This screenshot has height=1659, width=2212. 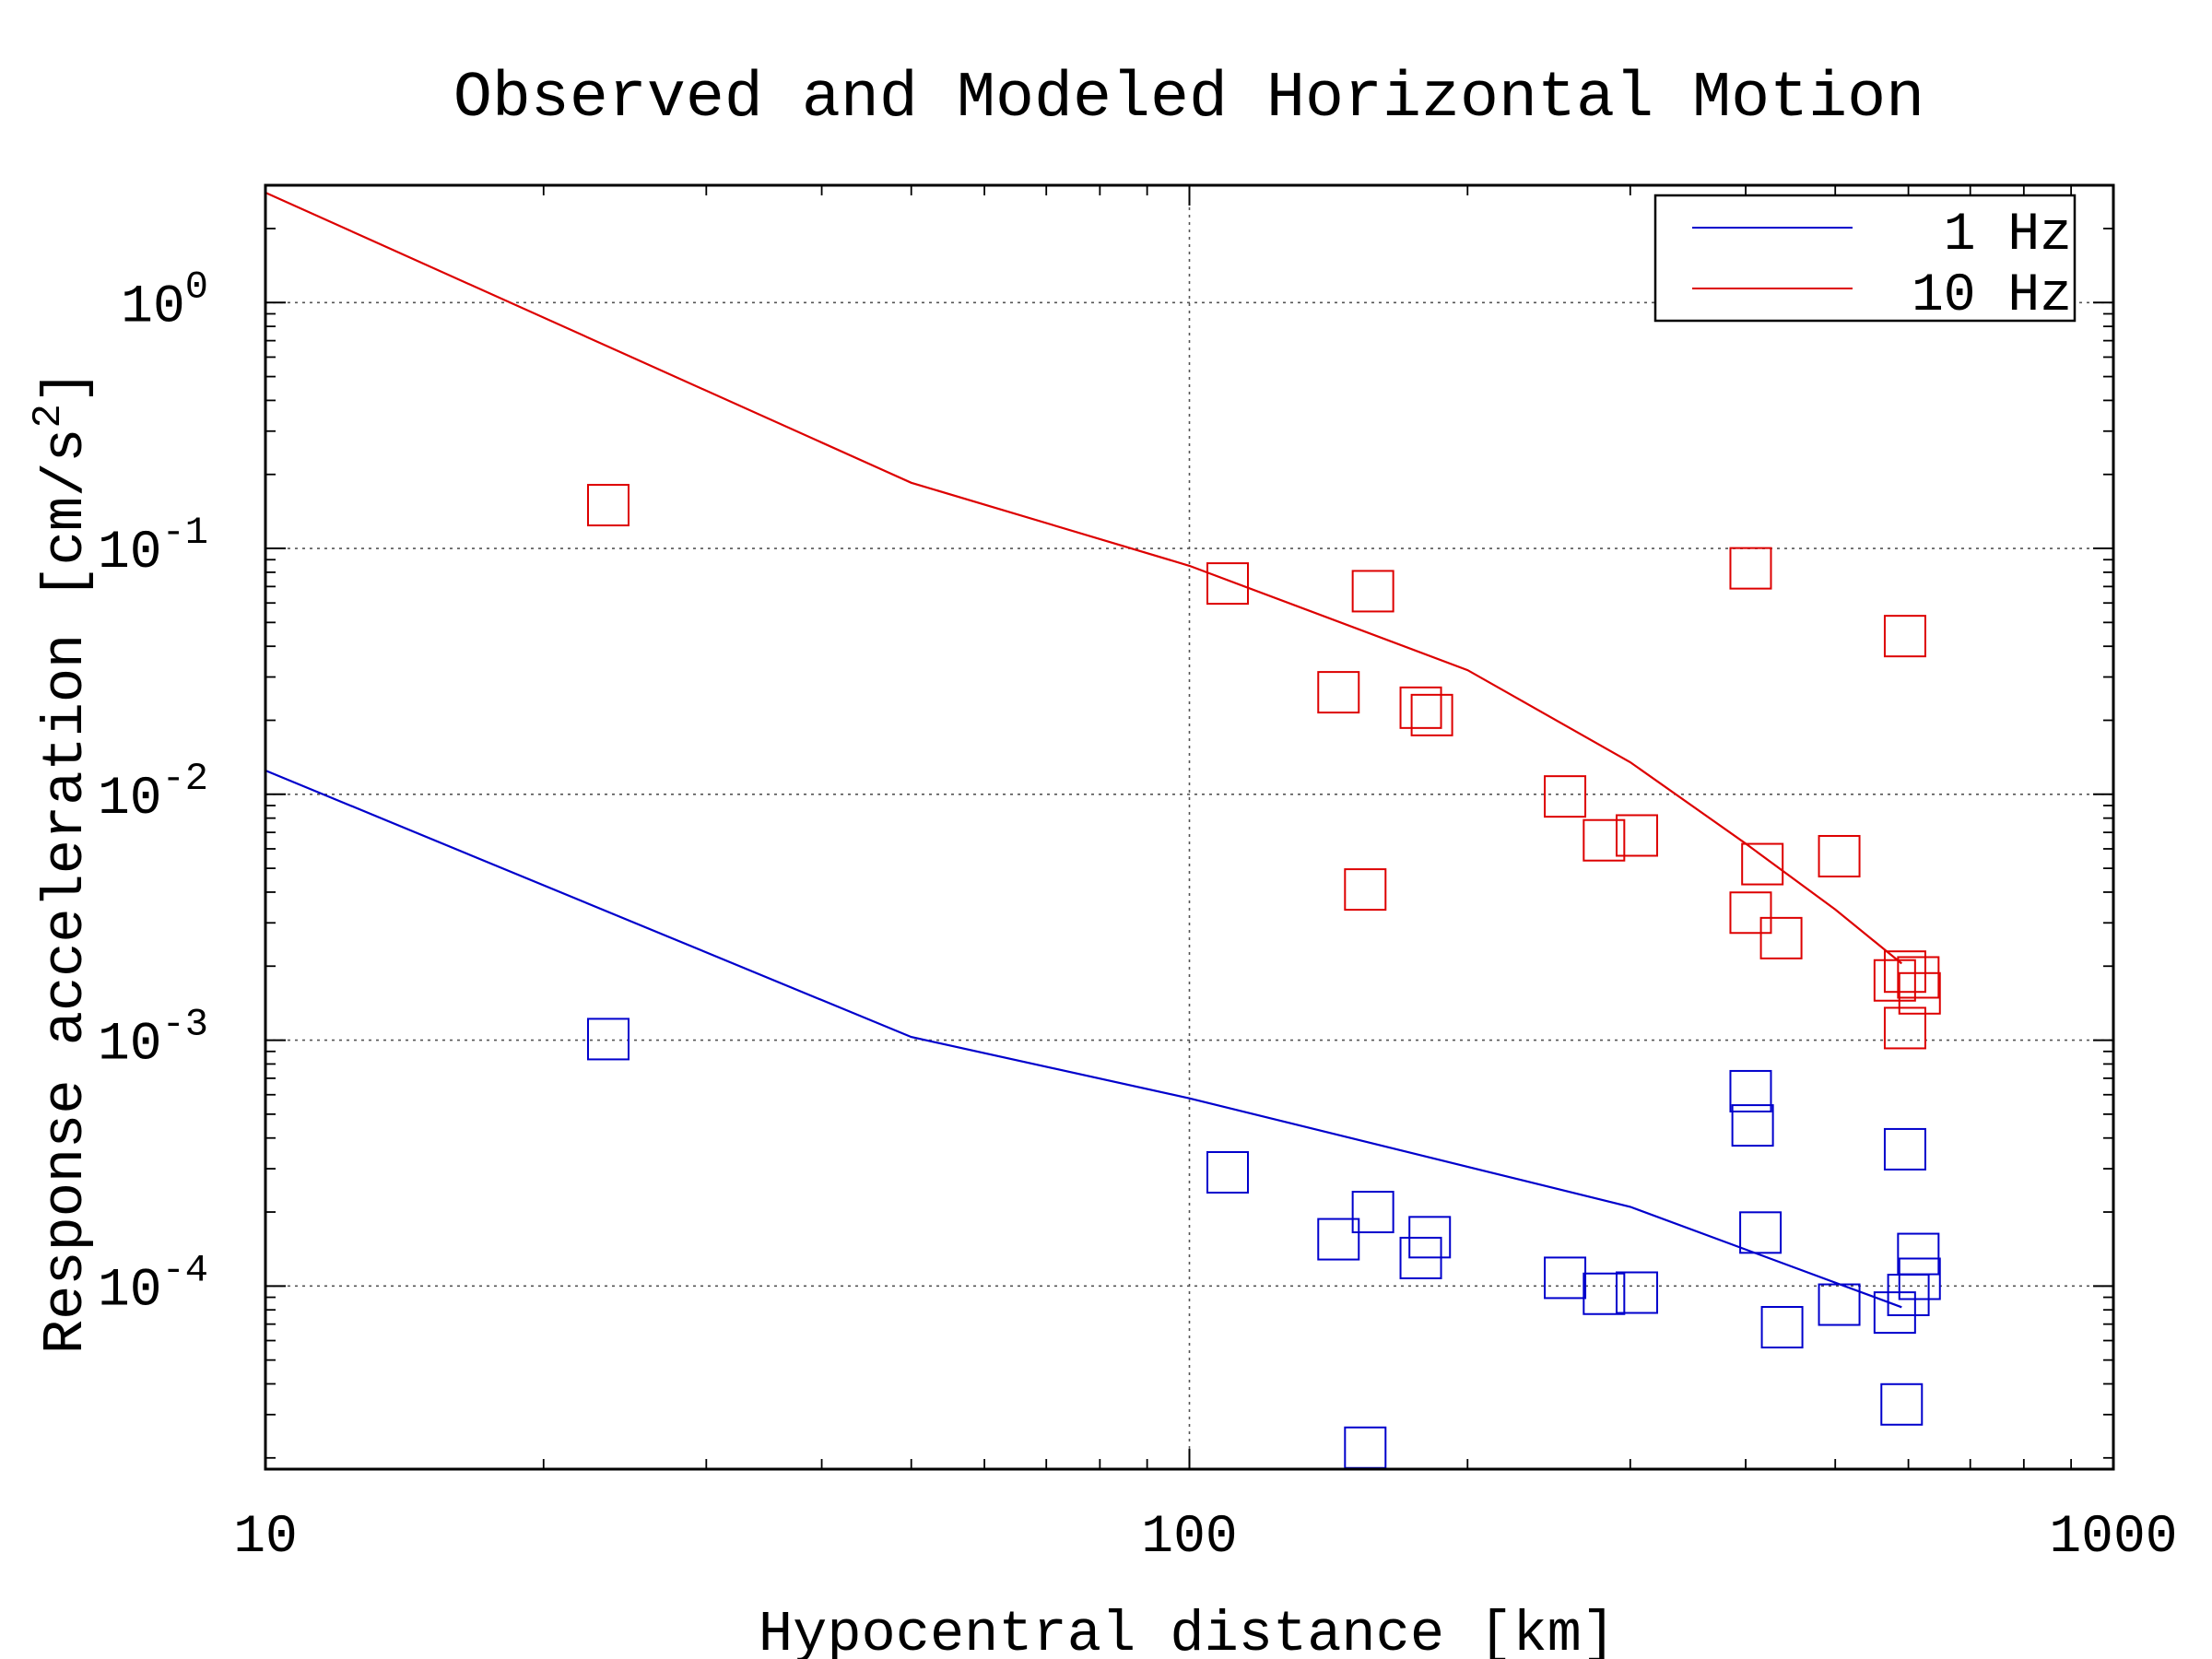 I want to click on y-axis-label-main: Response acceleration [cm/s, so click(x=66, y=892).